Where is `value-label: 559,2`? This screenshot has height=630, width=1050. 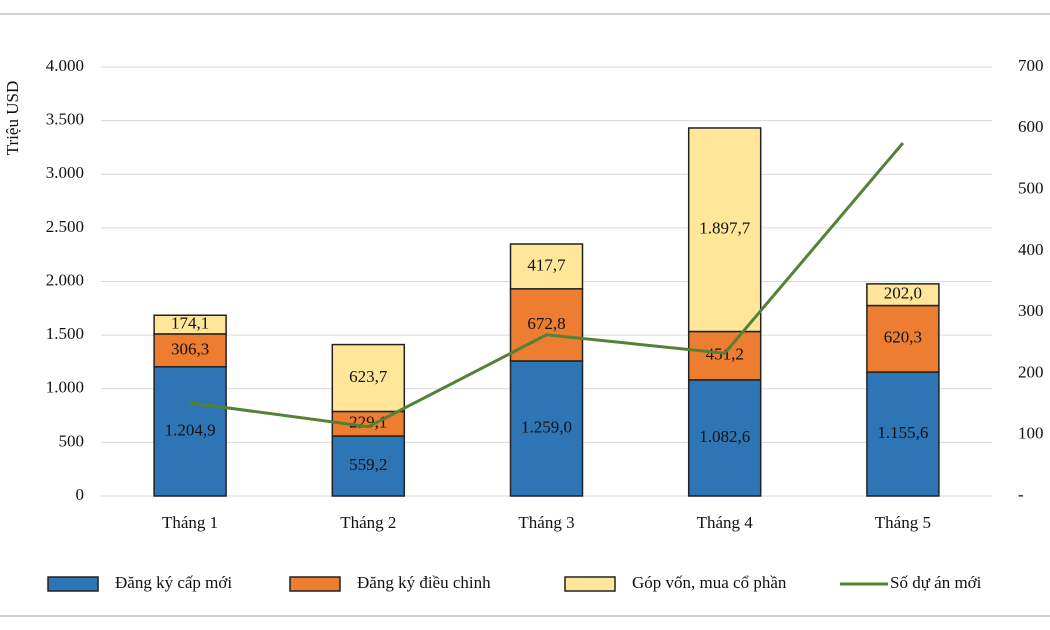 value-label: 559,2 is located at coordinates (368, 464).